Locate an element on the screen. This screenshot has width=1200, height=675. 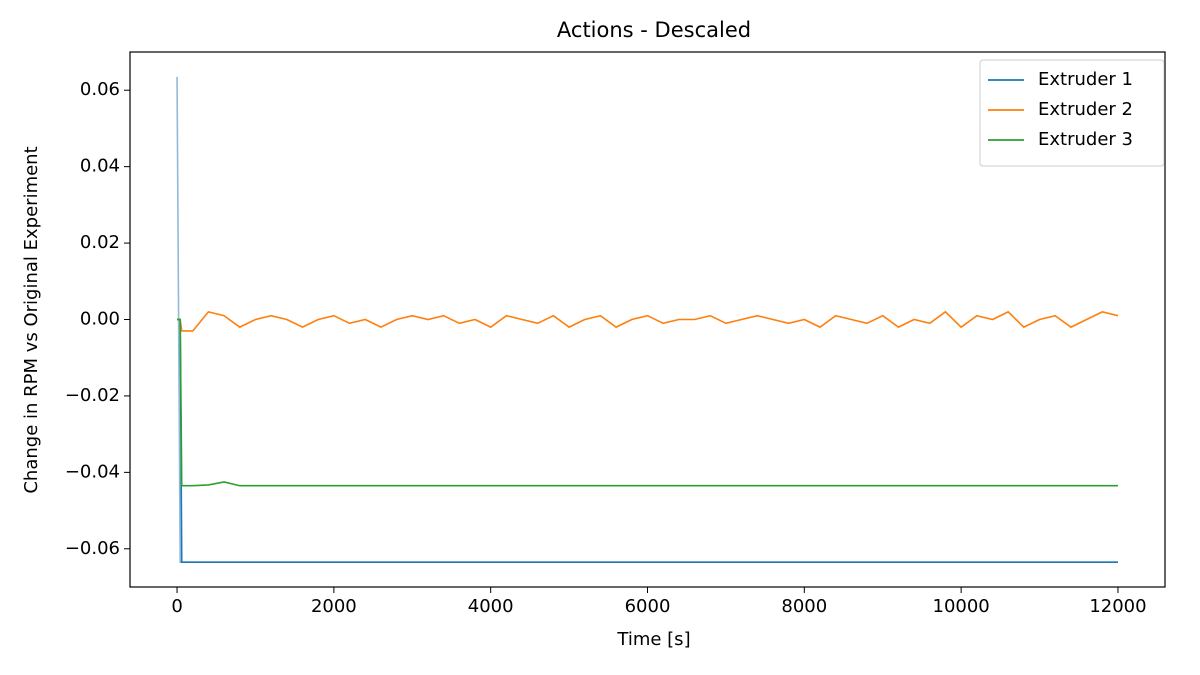
legend-label: Extruder 2 is located at coordinates (1085, 109).